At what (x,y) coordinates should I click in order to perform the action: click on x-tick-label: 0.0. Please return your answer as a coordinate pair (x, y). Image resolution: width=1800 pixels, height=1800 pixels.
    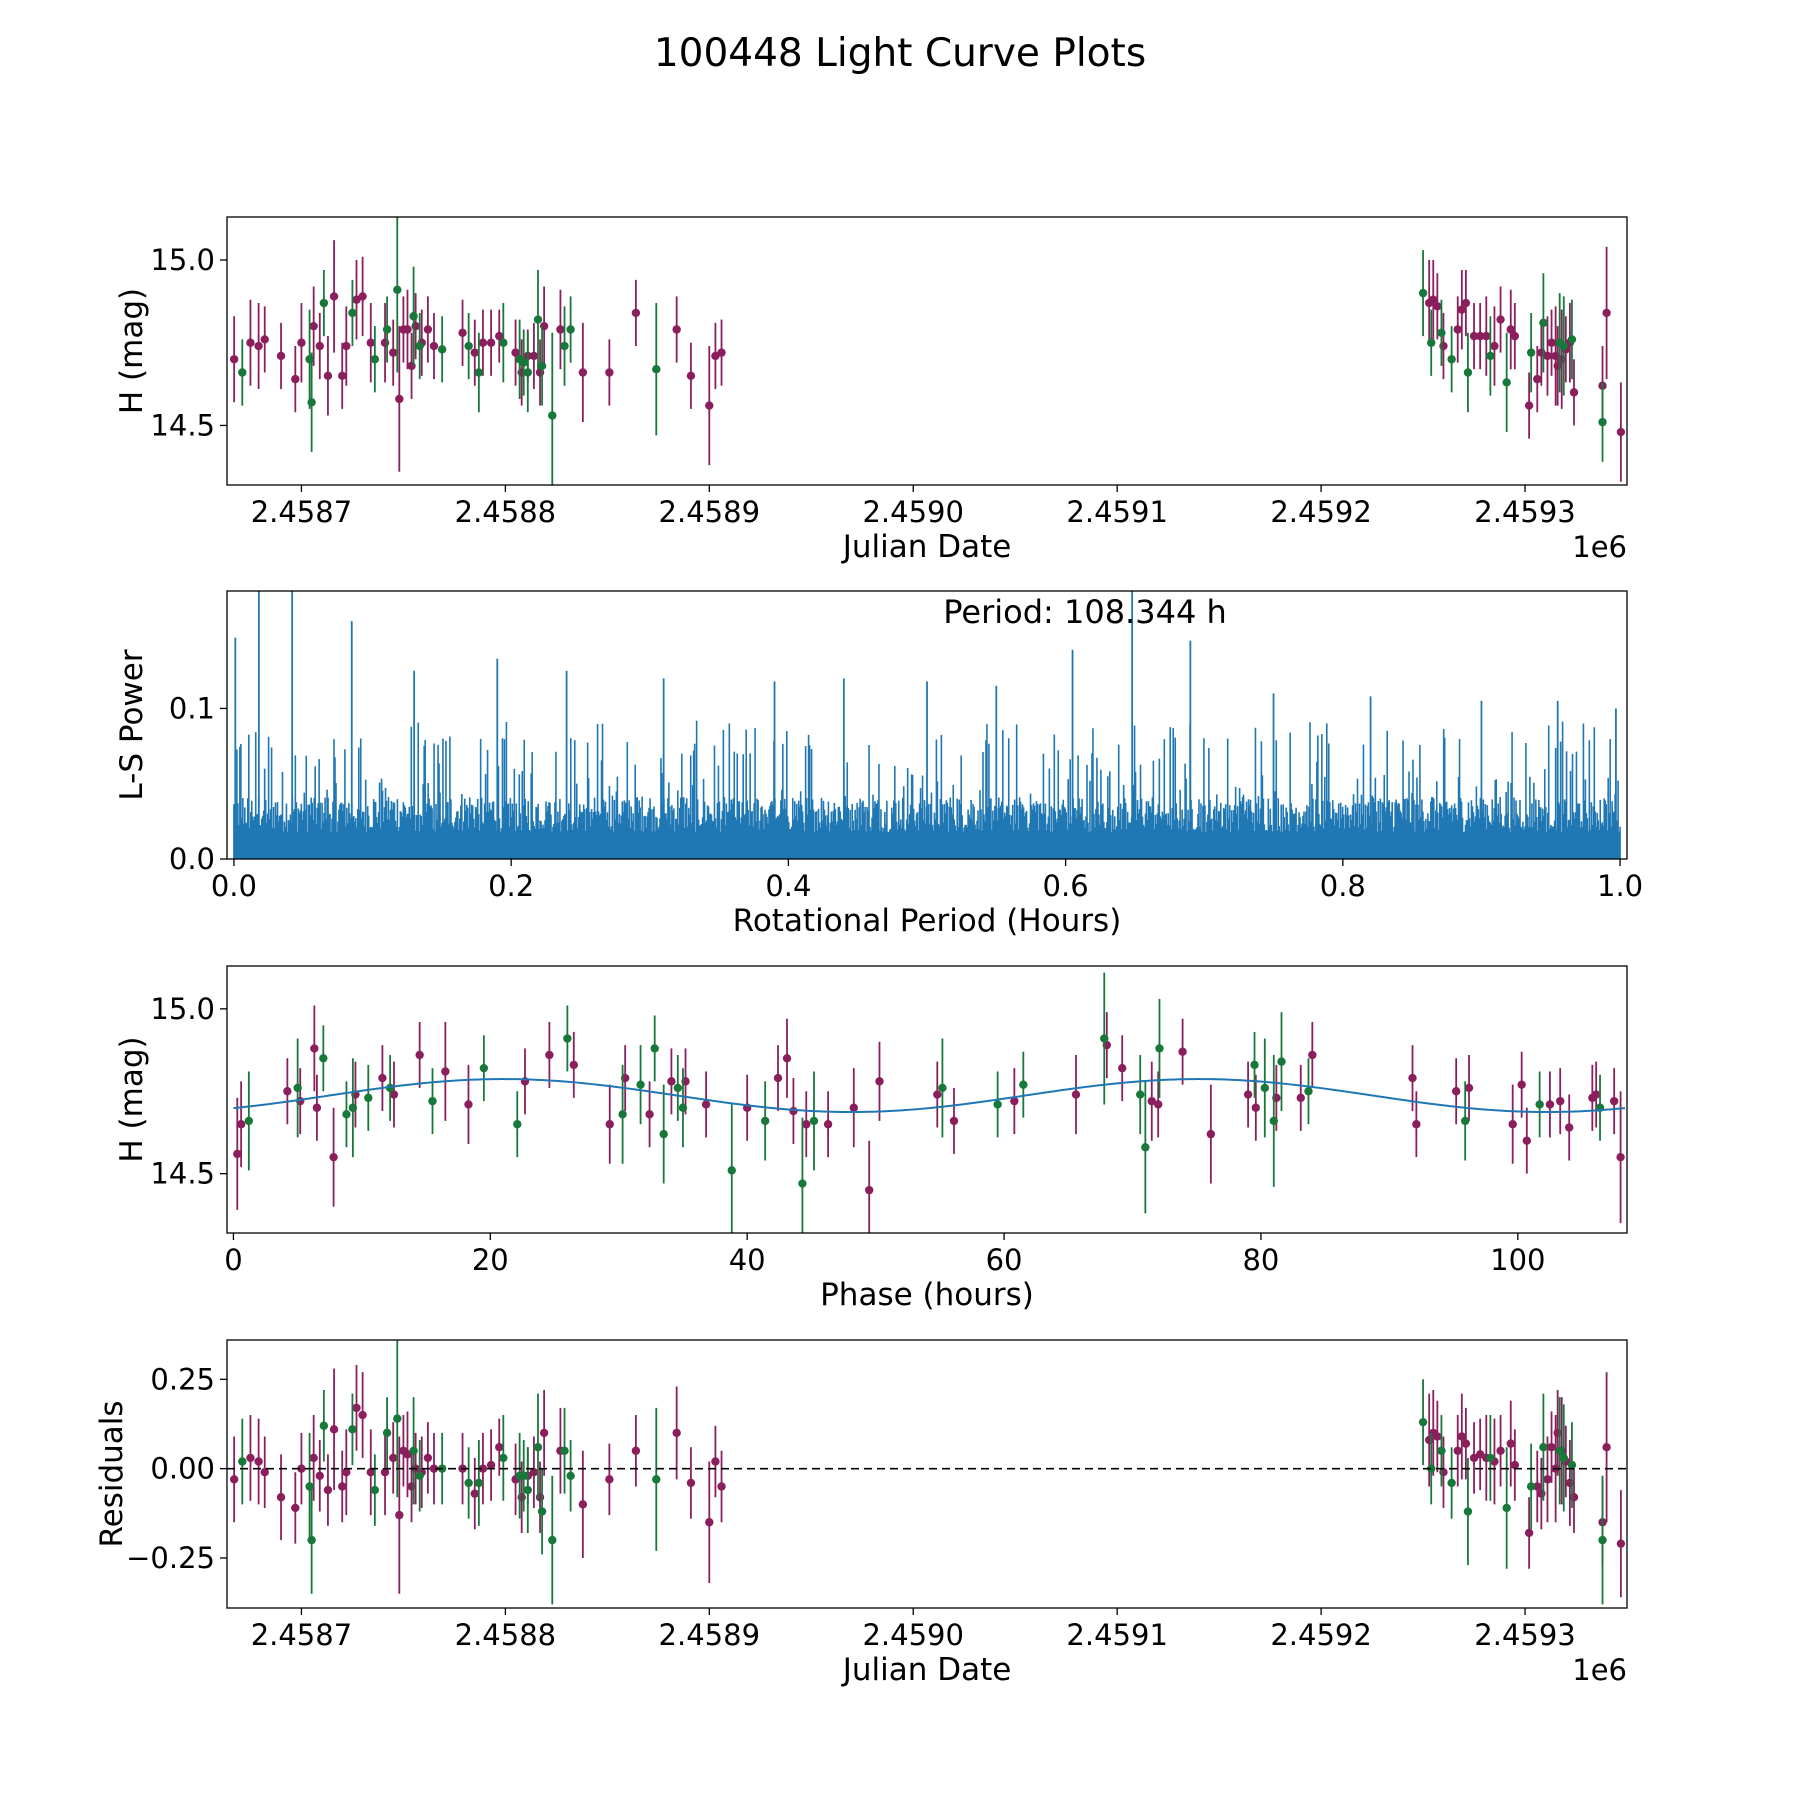
    Looking at the image, I should click on (234, 886).